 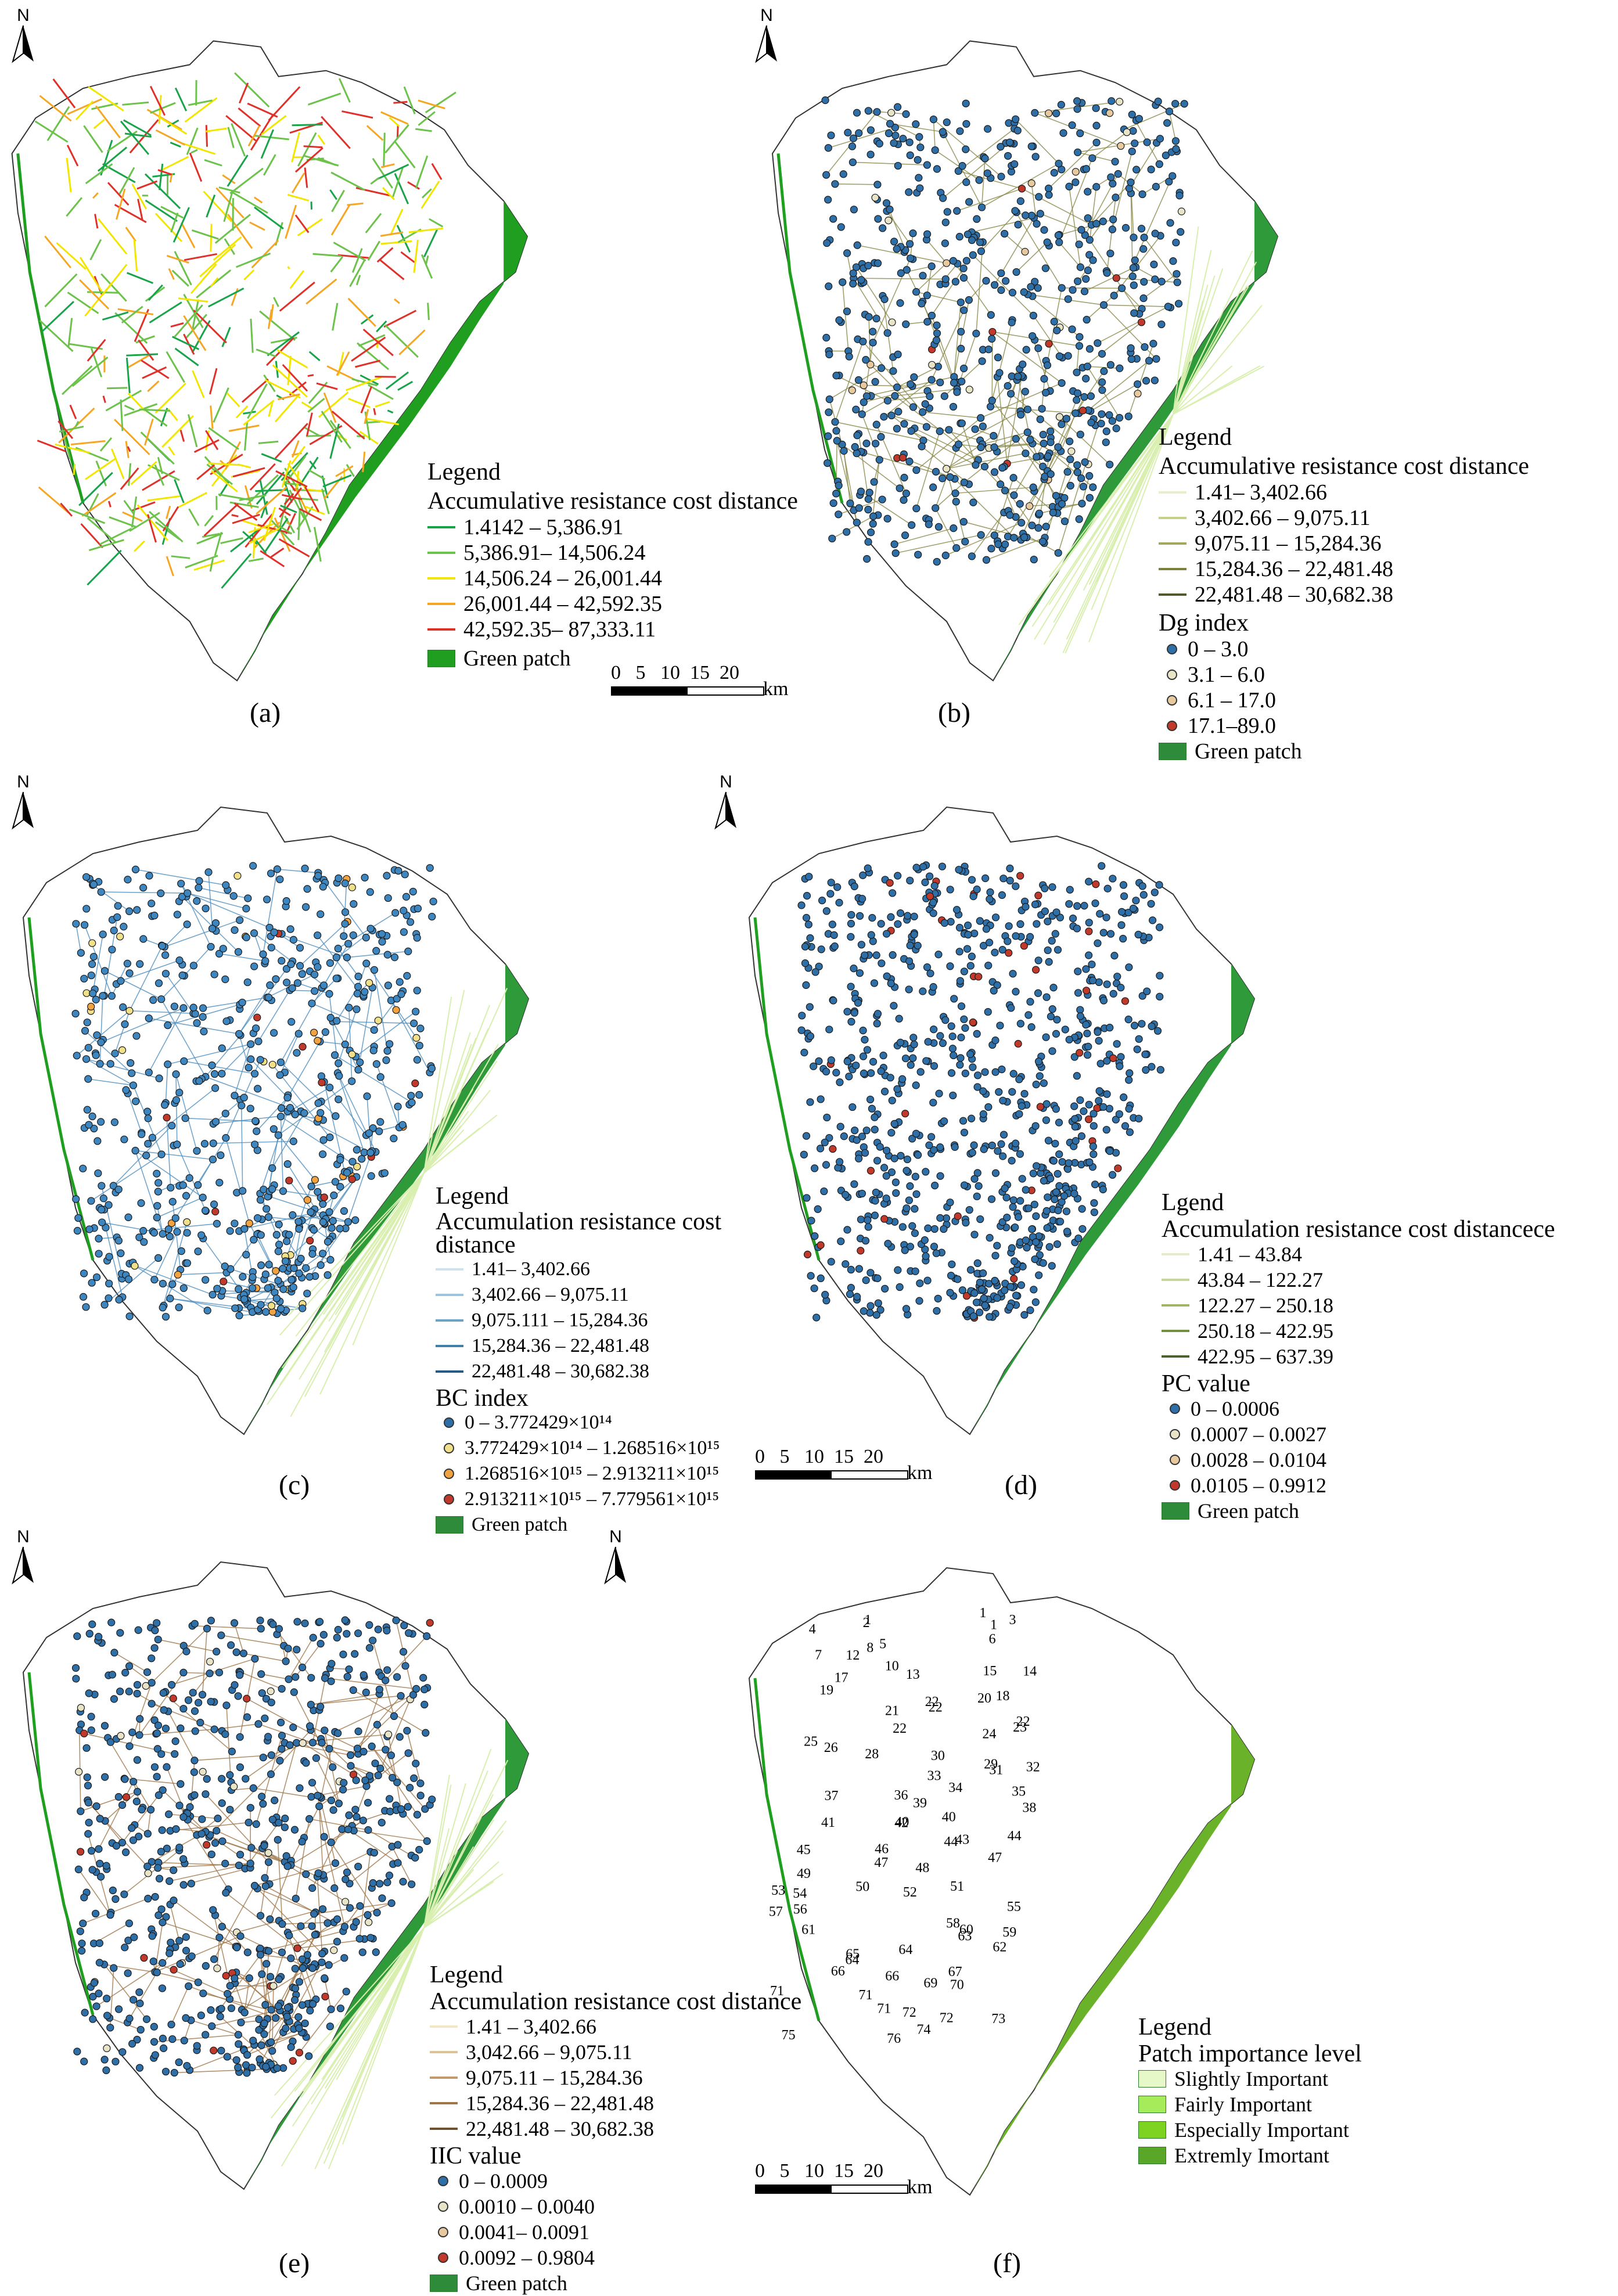 What do you see at coordinates (531, 1269) in the screenshot?
I see `legend-label: 1.41– 3,402.66` at bounding box center [531, 1269].